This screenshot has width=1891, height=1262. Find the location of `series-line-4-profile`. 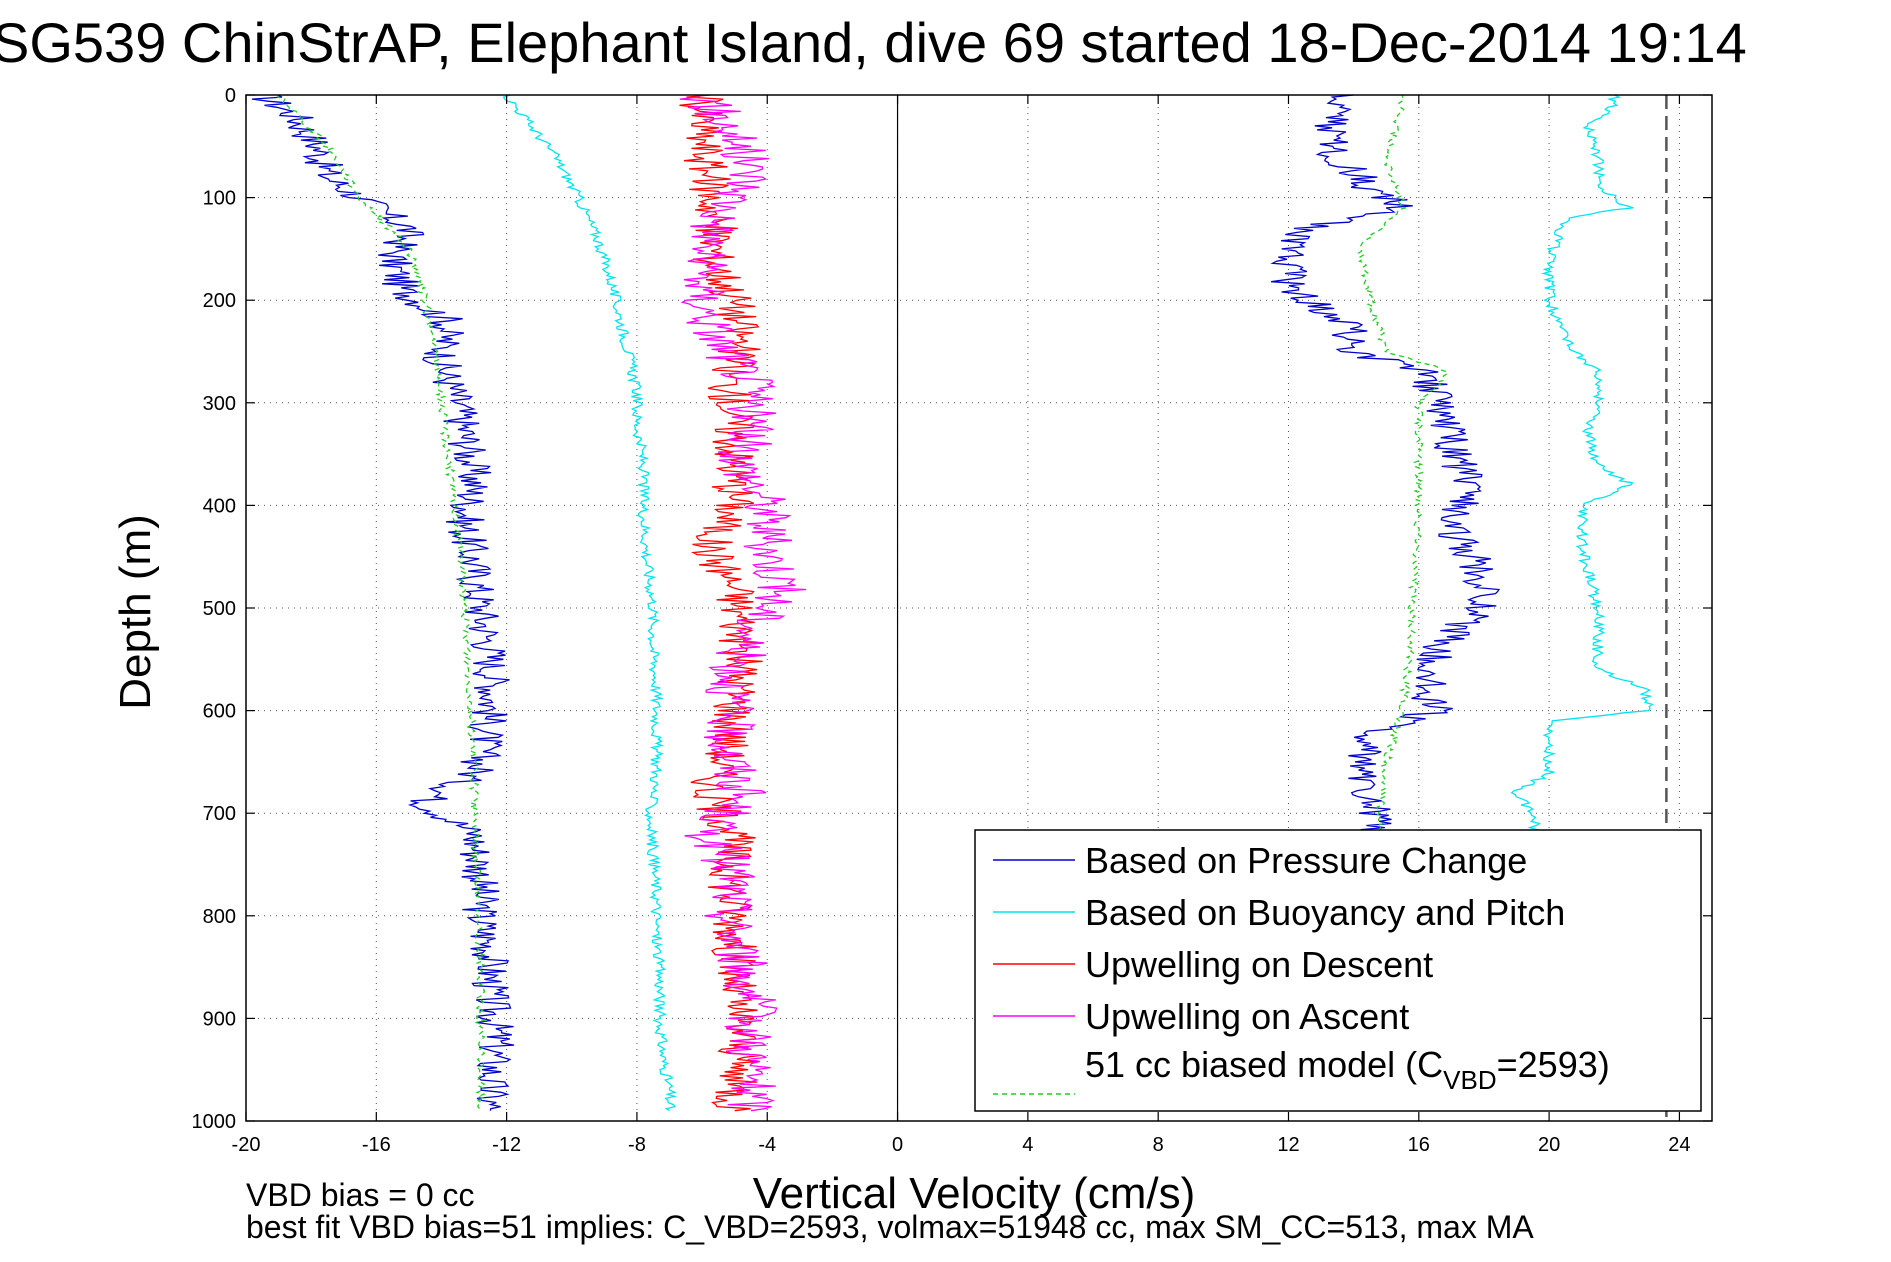

series-line-4-profile is located at coordinates (743, 603).